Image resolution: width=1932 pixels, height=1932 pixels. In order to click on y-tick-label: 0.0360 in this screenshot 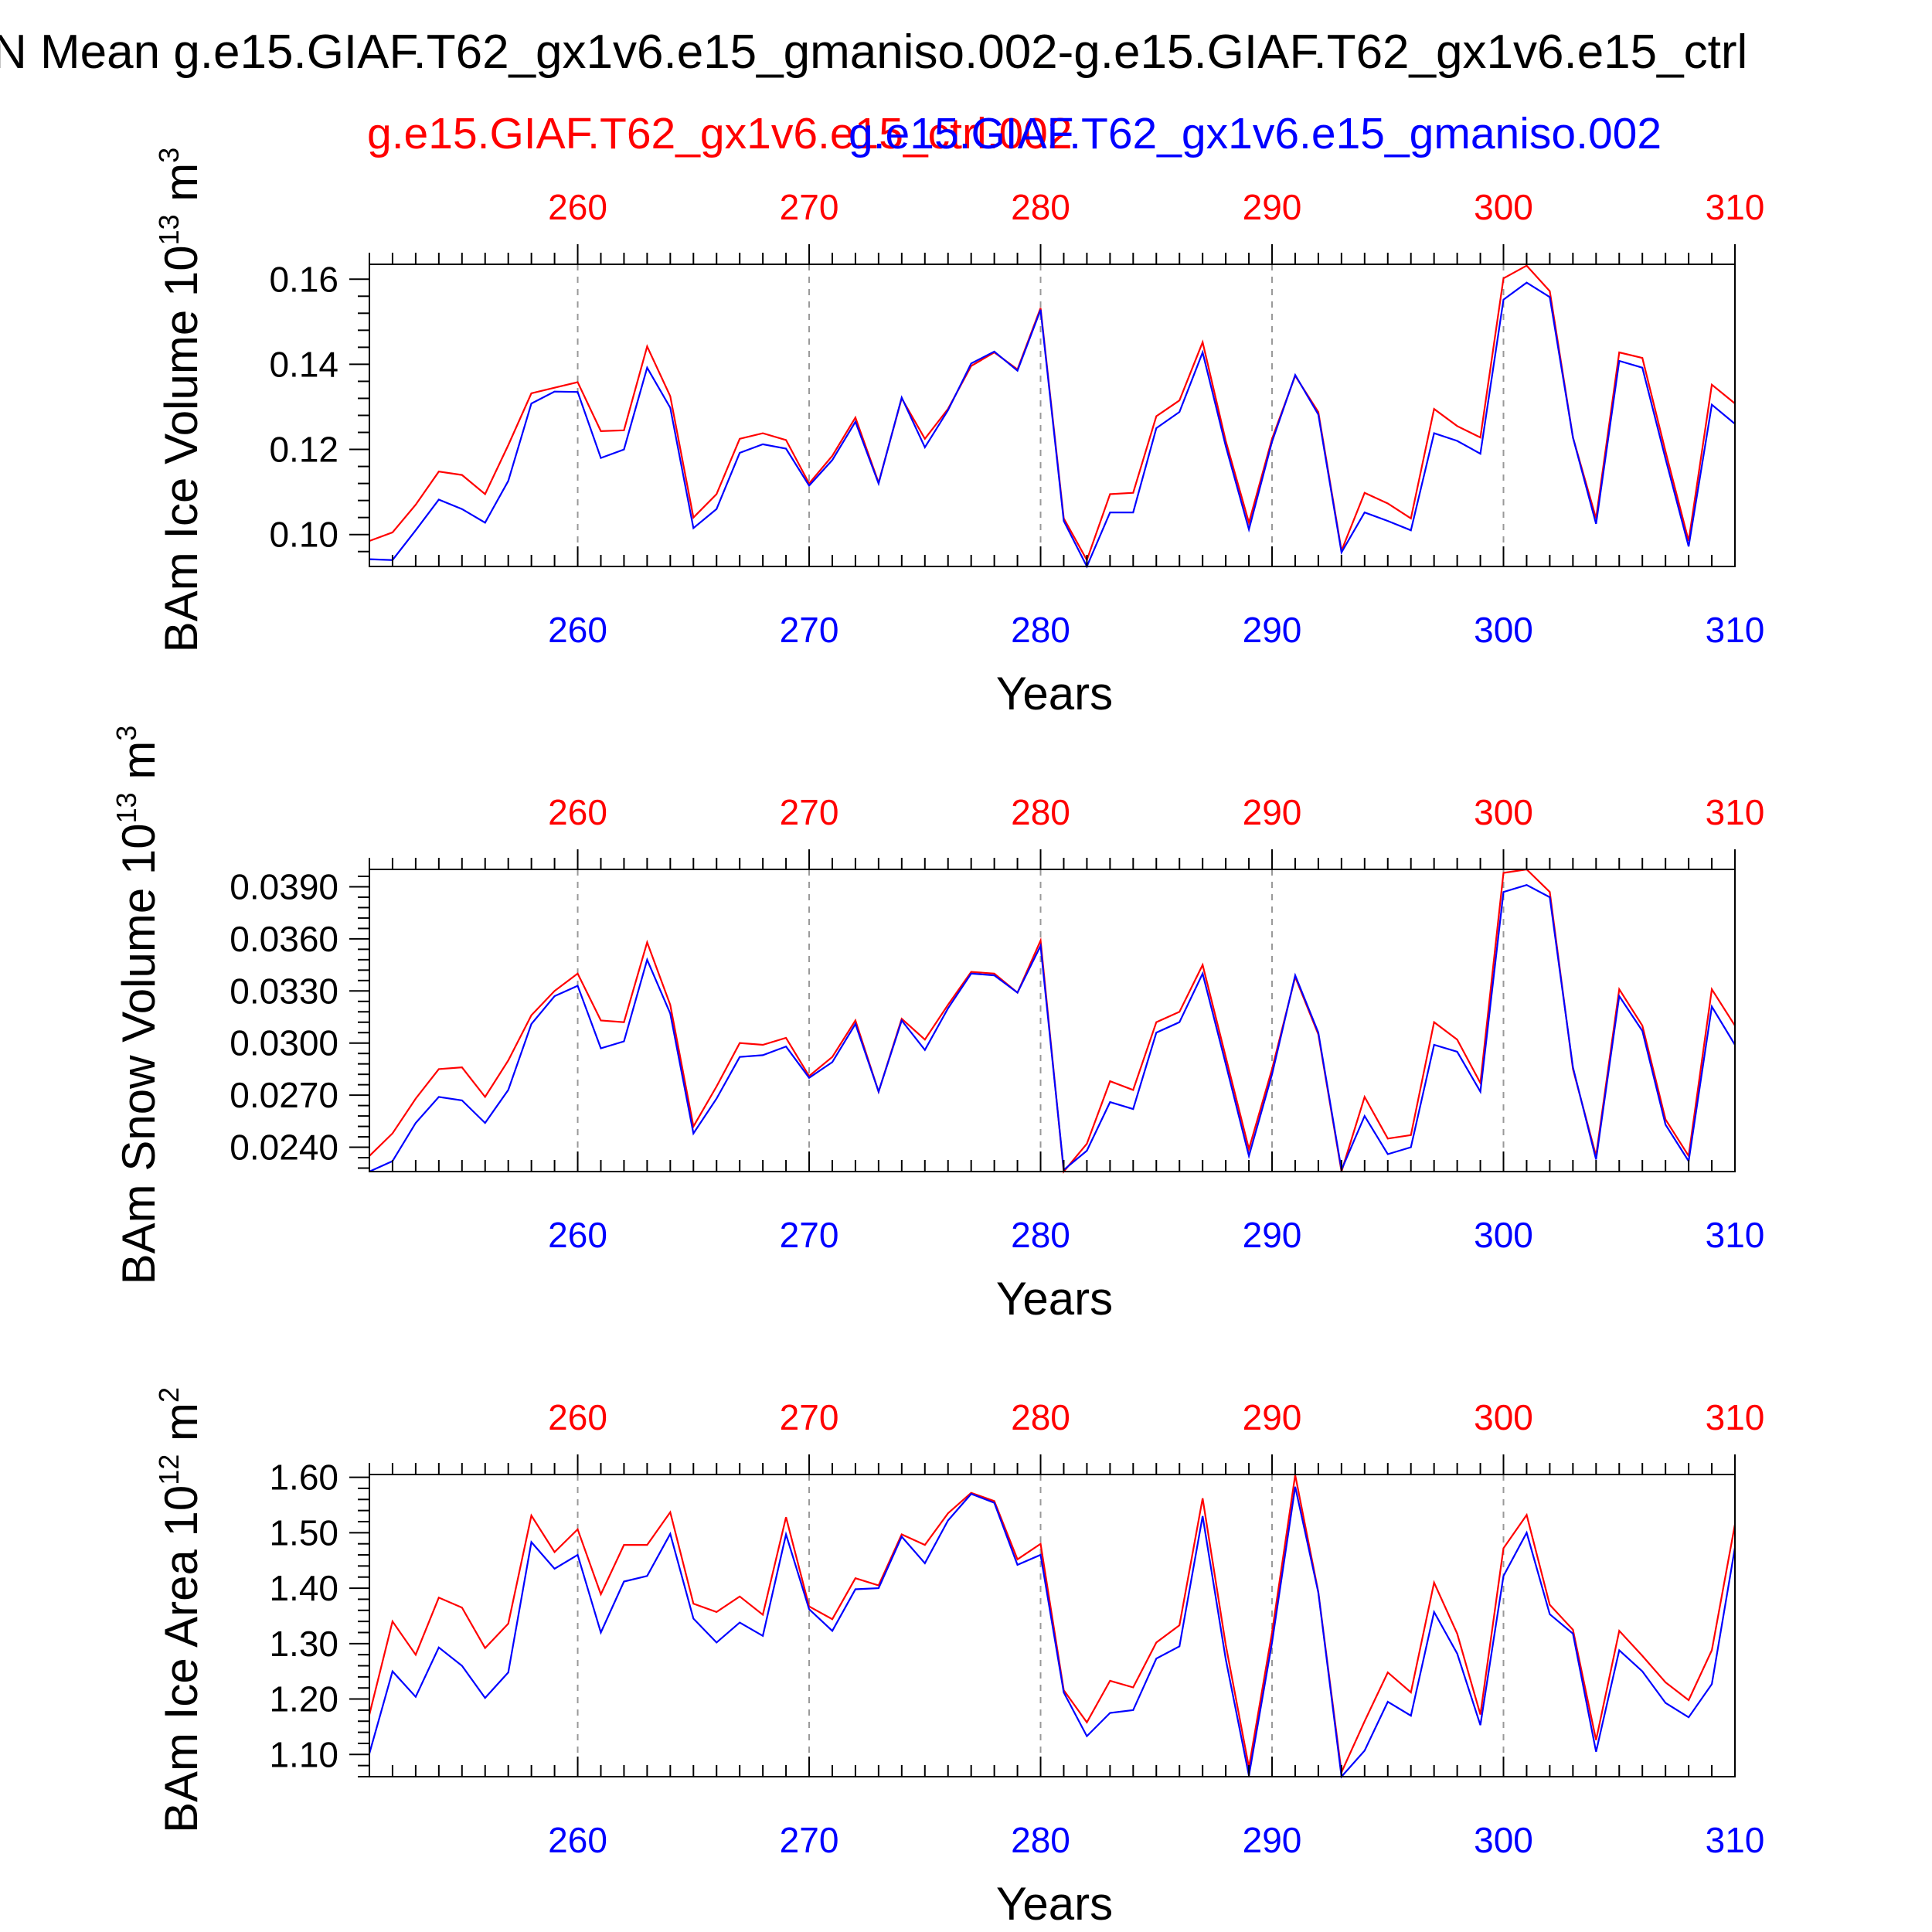, I will do `click(284, 939)`.